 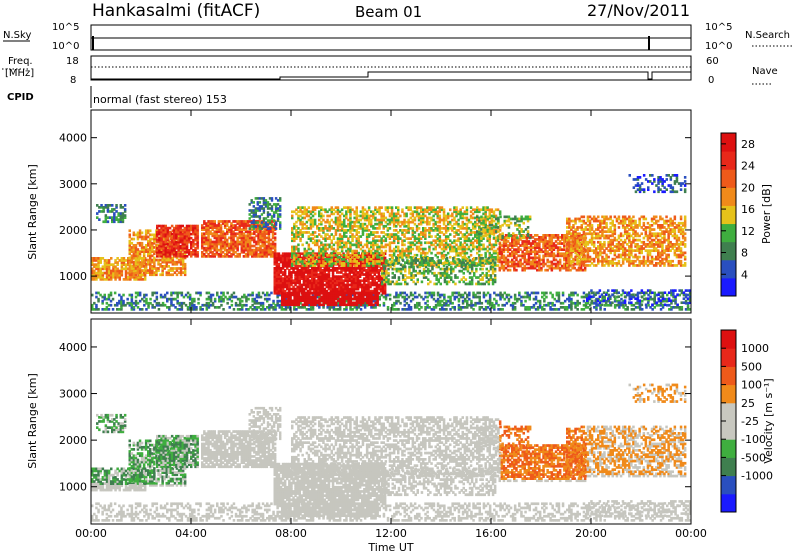 What do you see at coordinates (73, 80) in the screenshot?
I see `freq-tick-bottom: 8` at bounding box center [73, 80].